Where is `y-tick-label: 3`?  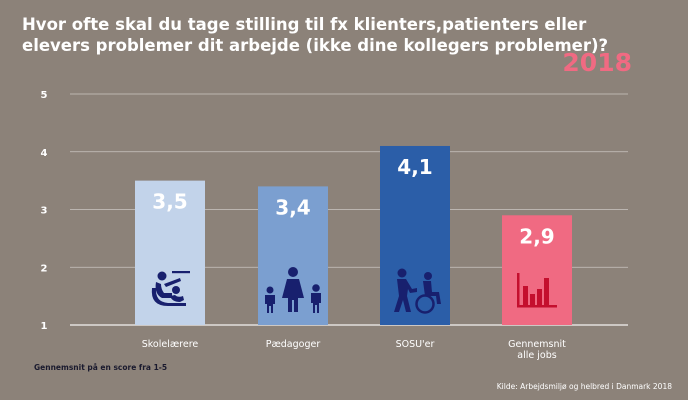 y-tick-label: 3 is located at coordinates (44, 211).